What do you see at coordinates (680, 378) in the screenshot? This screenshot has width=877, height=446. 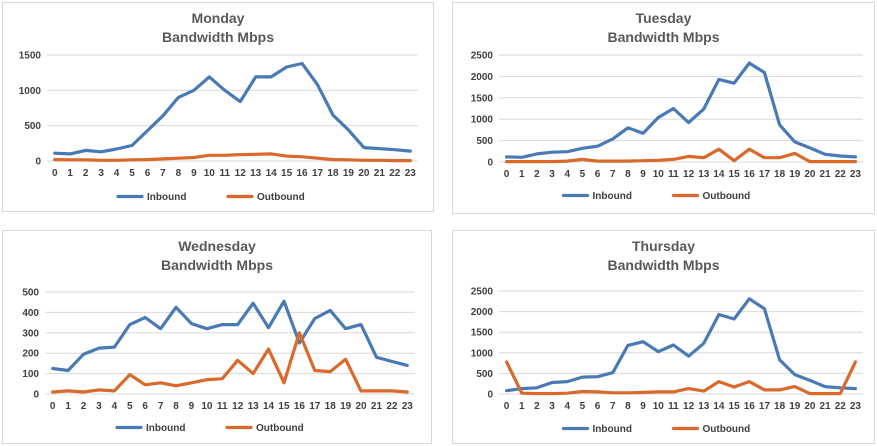 I see `series-line-outbound` at bounding box center [680, 378].